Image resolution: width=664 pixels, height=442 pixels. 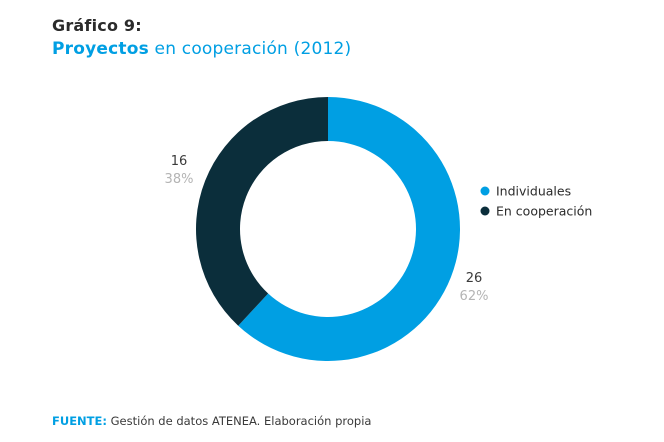 What do you see at coordinates (97, 25) in the screenshot?
I see `figure-label: Gráfico 9:` at bounding box center [97, 25].